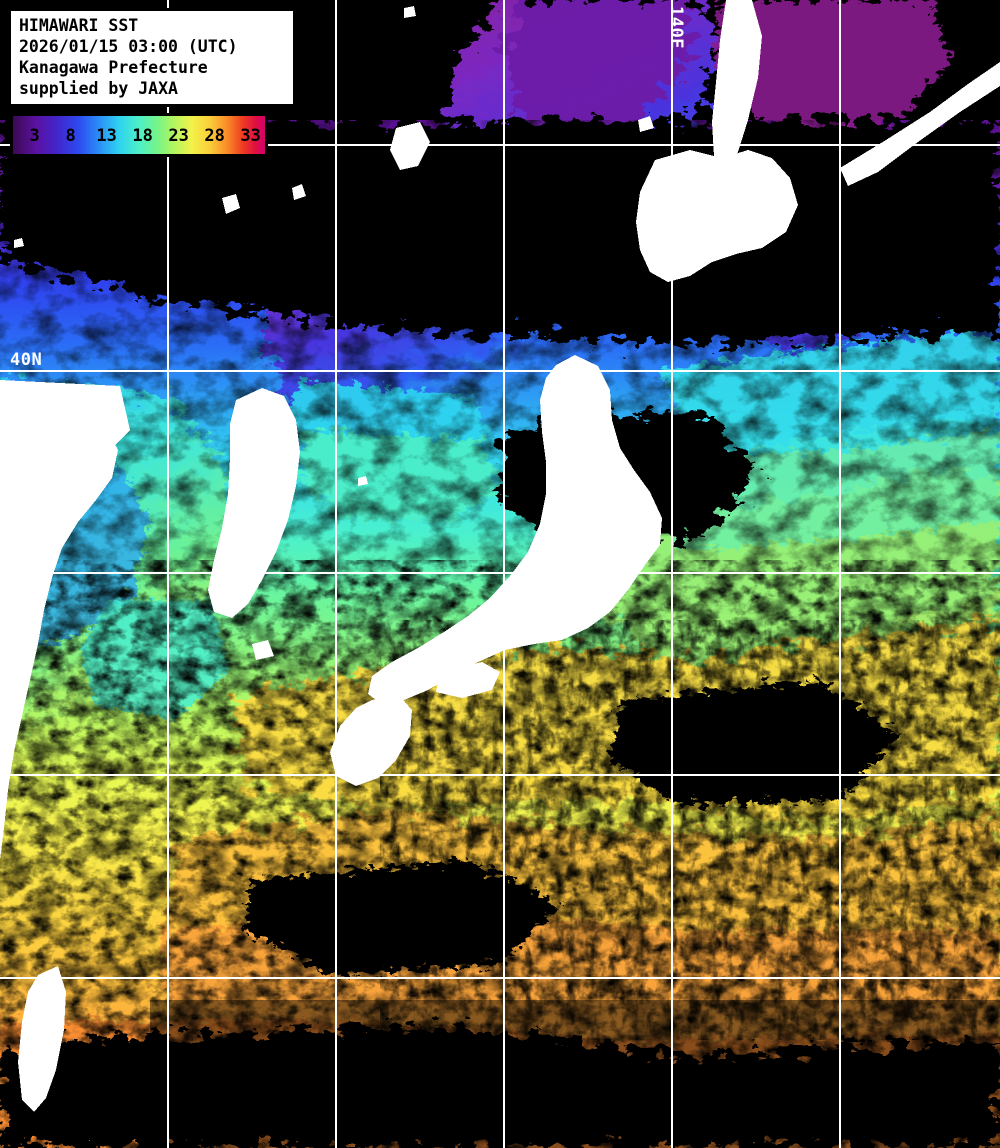  What do you see at coordinates (515, 529) in the screenshot?
I see `land-honshu` at bounding box center [515, 529].